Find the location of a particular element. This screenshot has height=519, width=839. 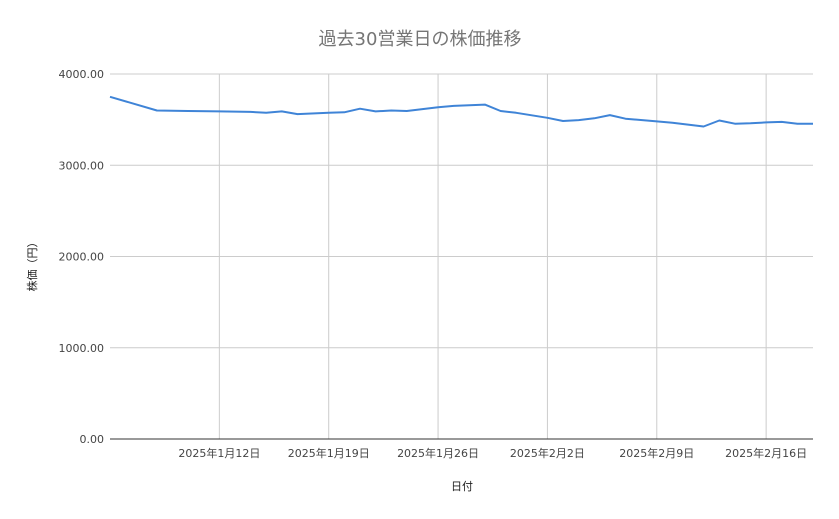

price-series-line is located at coordinates (461, 111).